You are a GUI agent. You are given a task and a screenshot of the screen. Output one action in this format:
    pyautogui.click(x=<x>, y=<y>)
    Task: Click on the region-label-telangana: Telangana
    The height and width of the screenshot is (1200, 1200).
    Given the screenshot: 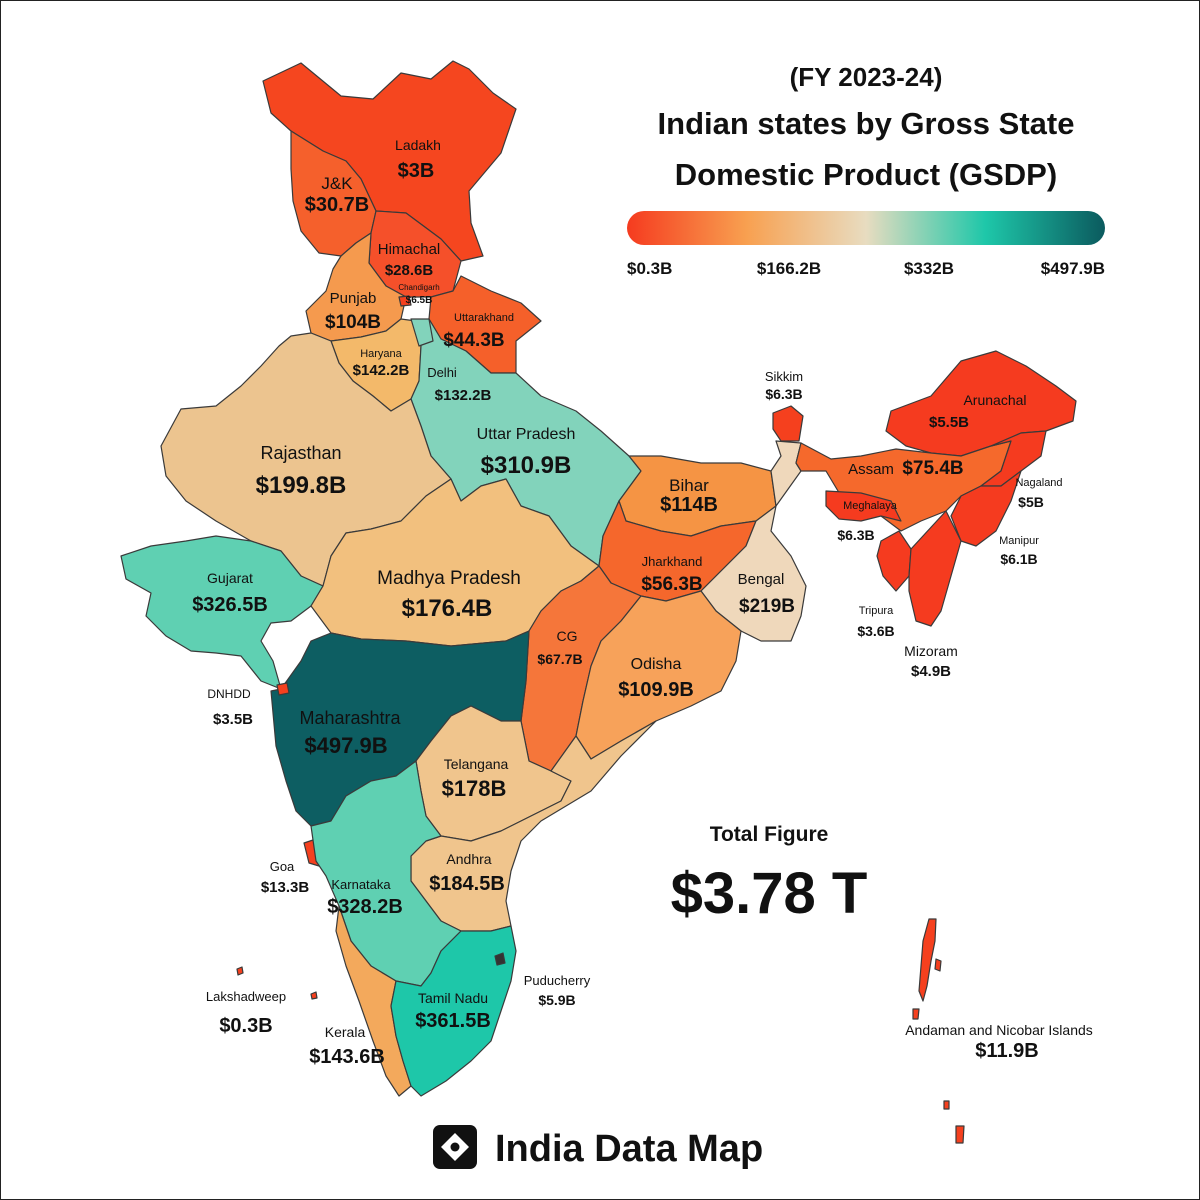 What is the action you would take?
    pyautogui.click(x=476, y=764)
    